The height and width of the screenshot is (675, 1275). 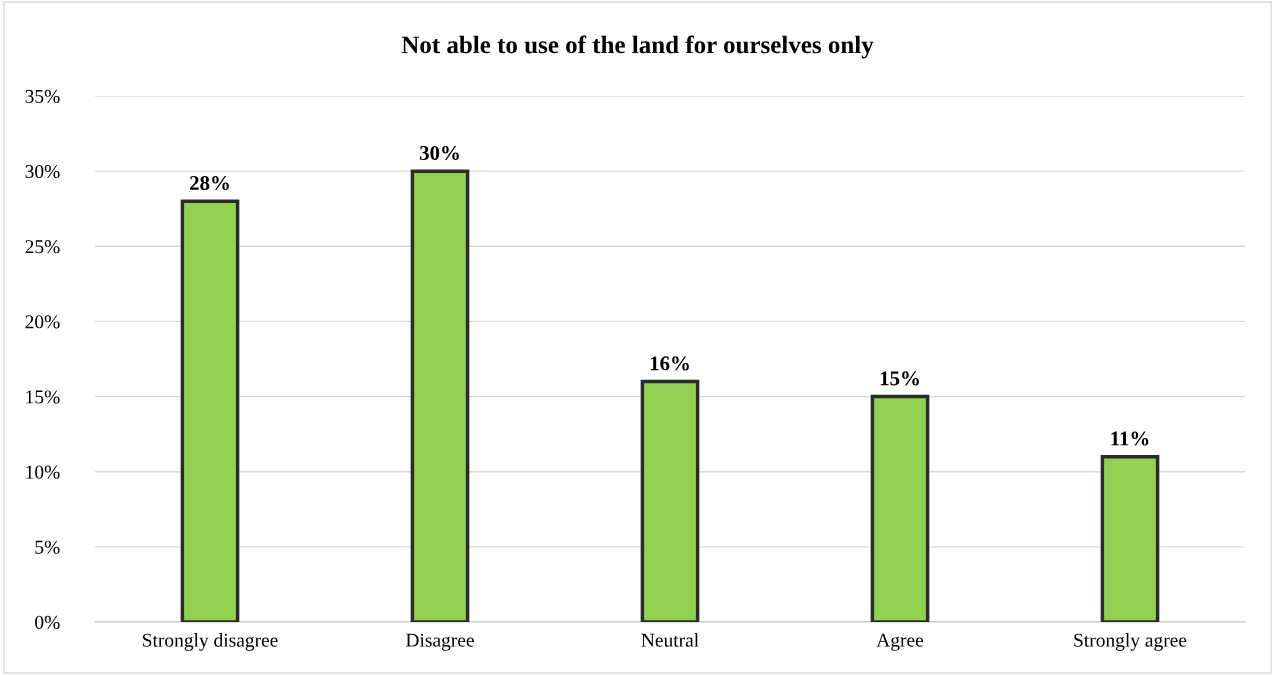 What do you see at coordinates (1130, 438) in the screenshot?
I see `data-label: 11%` at bounding box center [1130, 438].